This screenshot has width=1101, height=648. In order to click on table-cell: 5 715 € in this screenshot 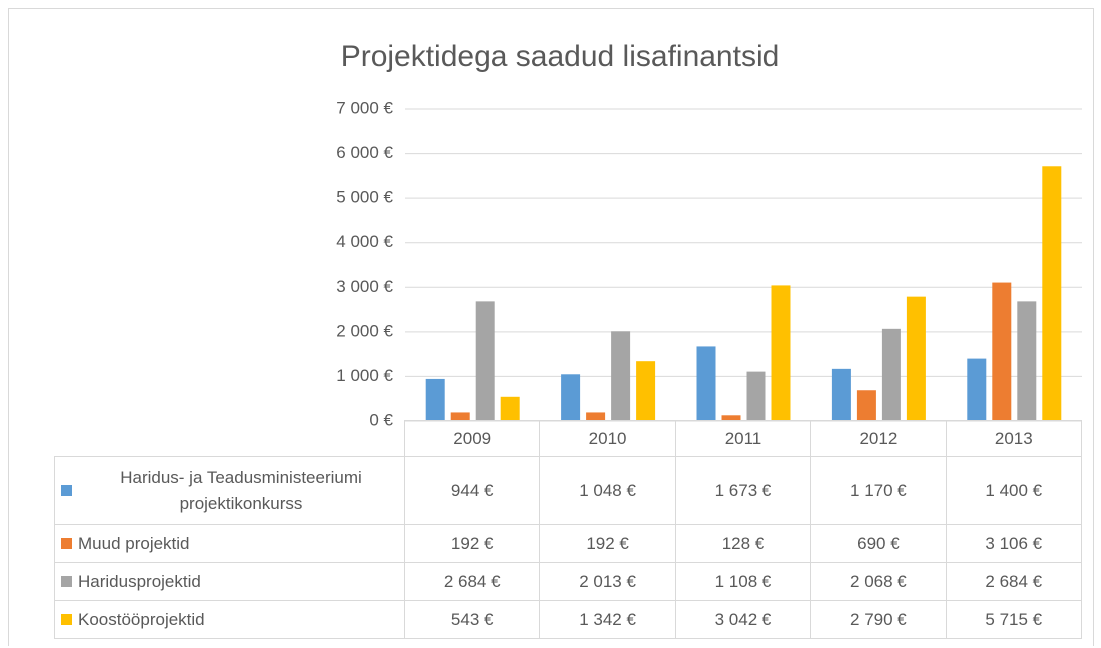, I will do `click(1013, 619)`.